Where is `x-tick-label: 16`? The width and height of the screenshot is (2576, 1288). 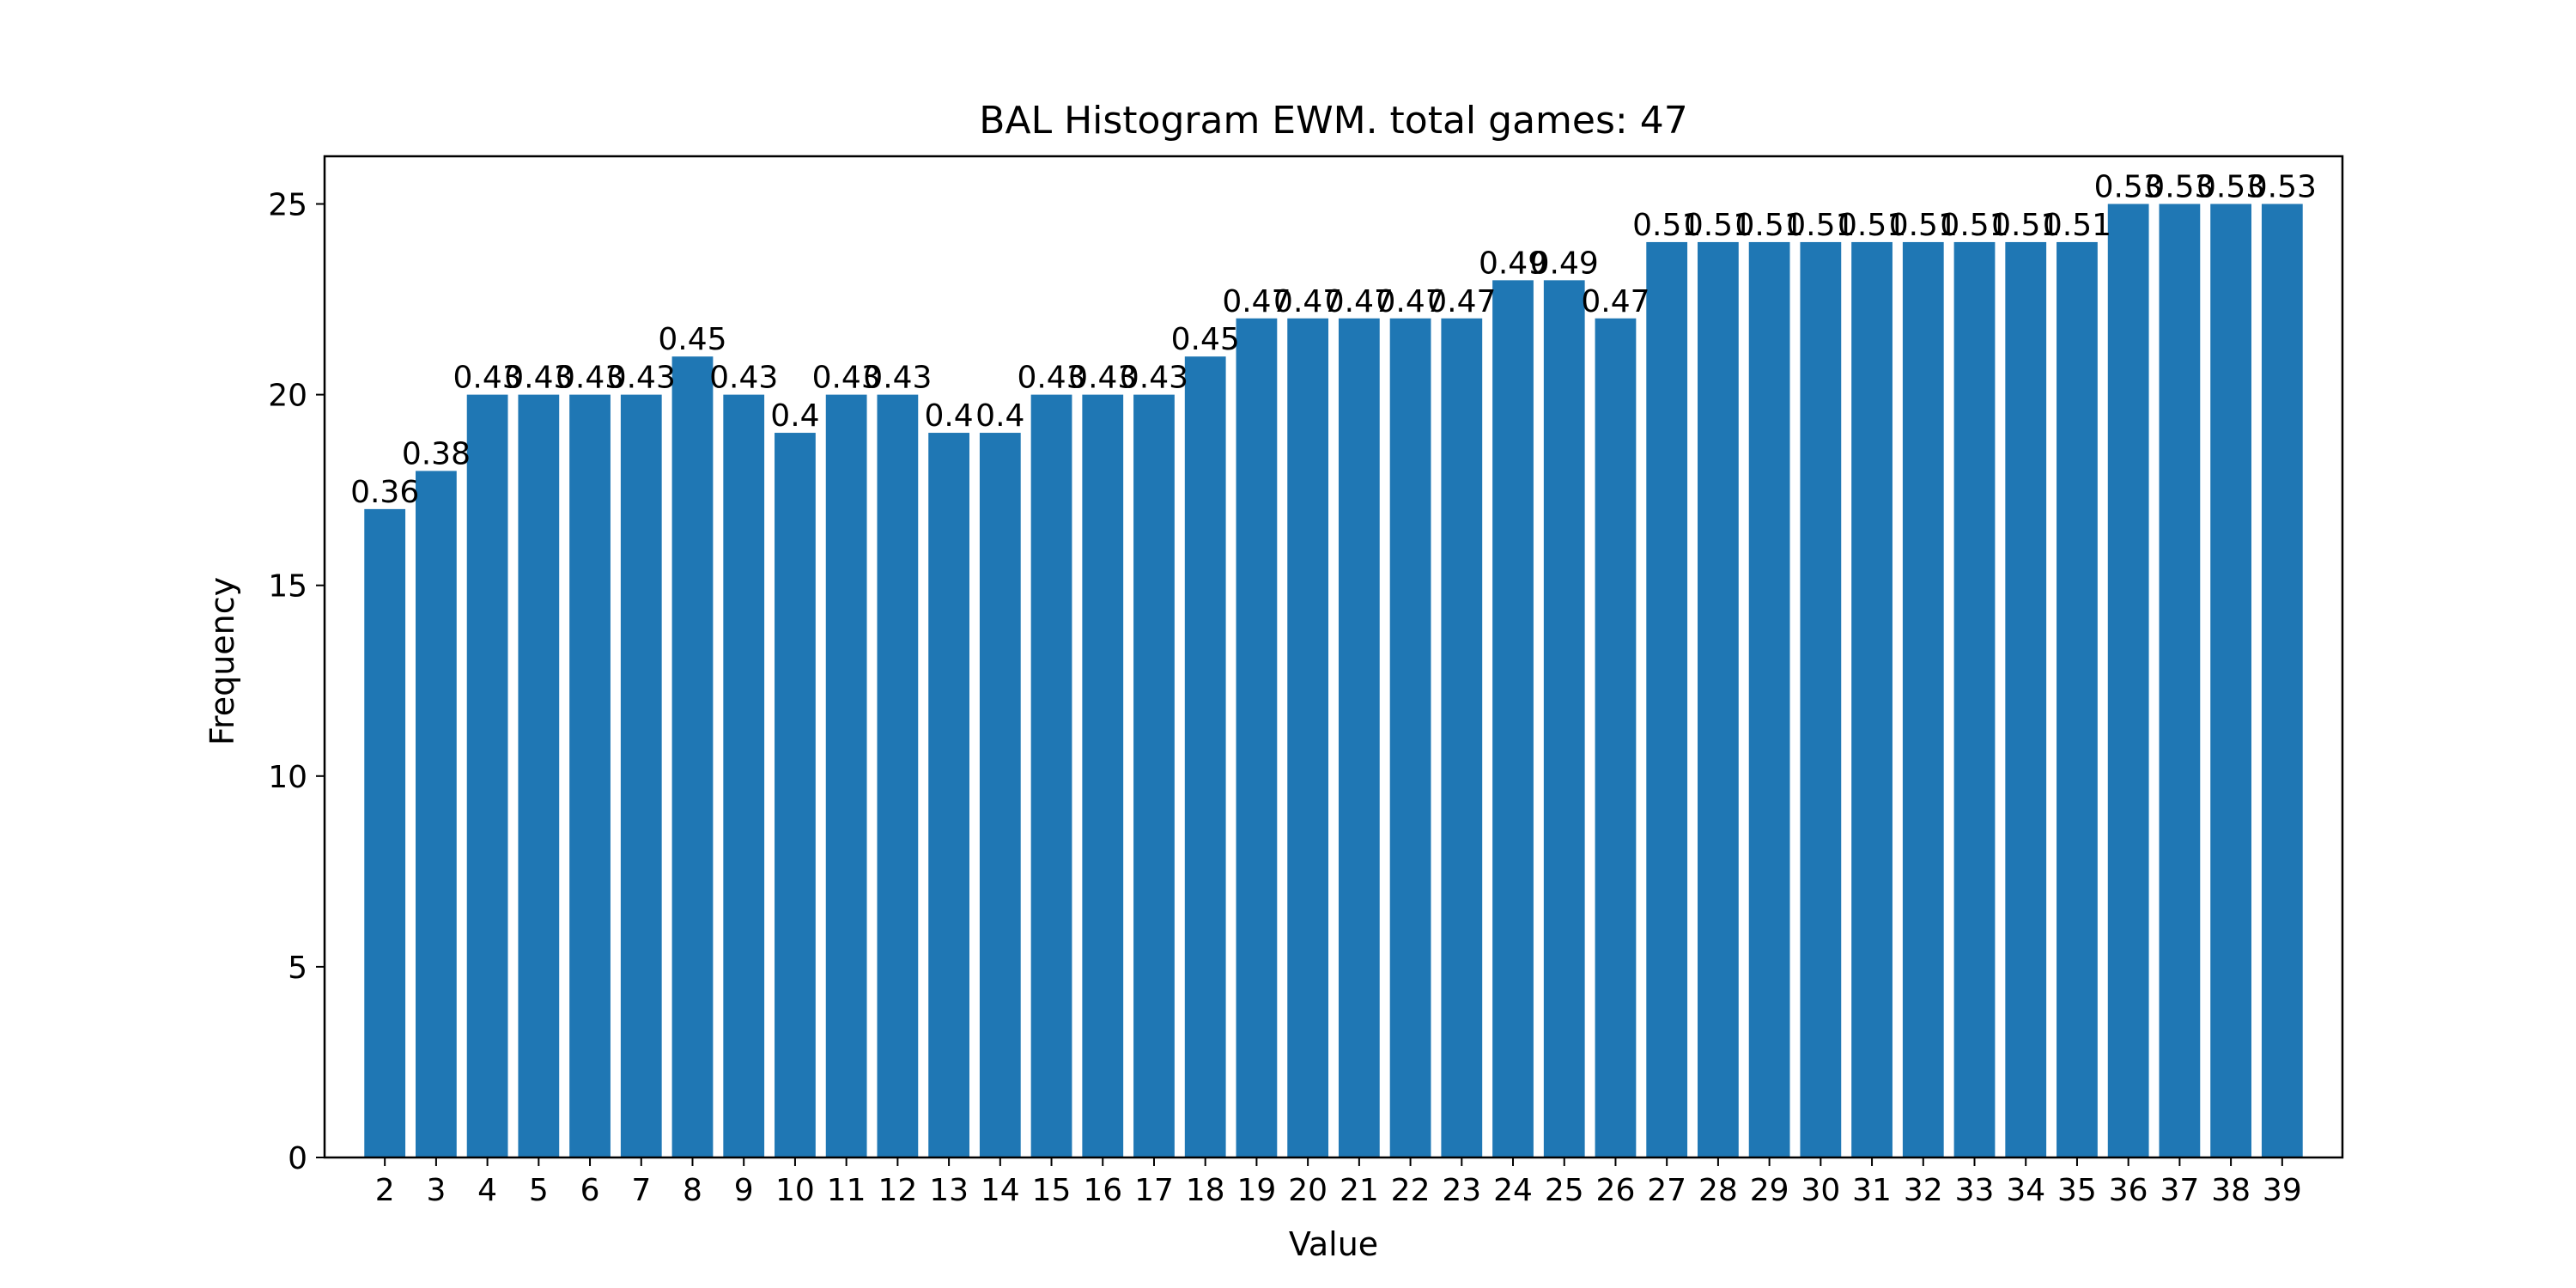
x-tick-label: 16 is located at coordinates (1102, 1191).